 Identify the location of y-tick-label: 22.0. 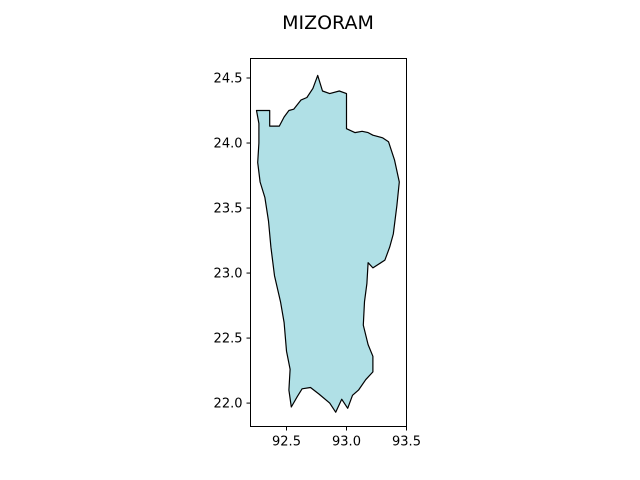
(228, 404).